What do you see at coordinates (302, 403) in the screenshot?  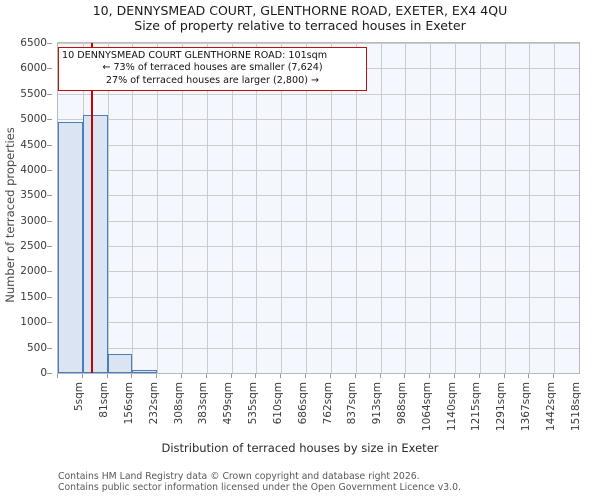 I see `x-axis-tick-label: 686sqm` at bounding box center [302, 403].